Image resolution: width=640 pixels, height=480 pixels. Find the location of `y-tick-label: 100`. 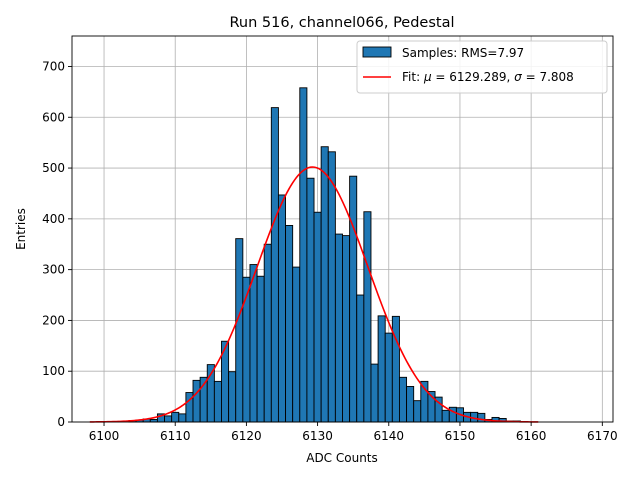

y-tick-label: 100 is located at coordinates (53, 371).